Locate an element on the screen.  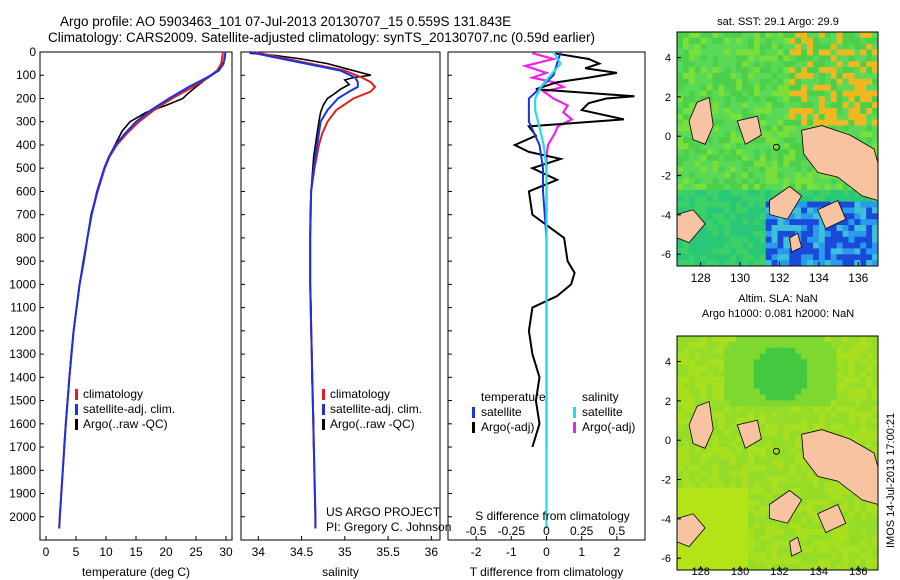
map-frame is located at coordinates (777, 149).